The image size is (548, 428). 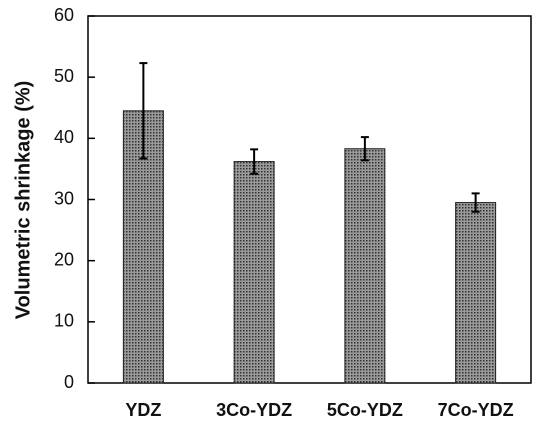 I want to click on y-tick-label: 60, so click(x=64, y=15).